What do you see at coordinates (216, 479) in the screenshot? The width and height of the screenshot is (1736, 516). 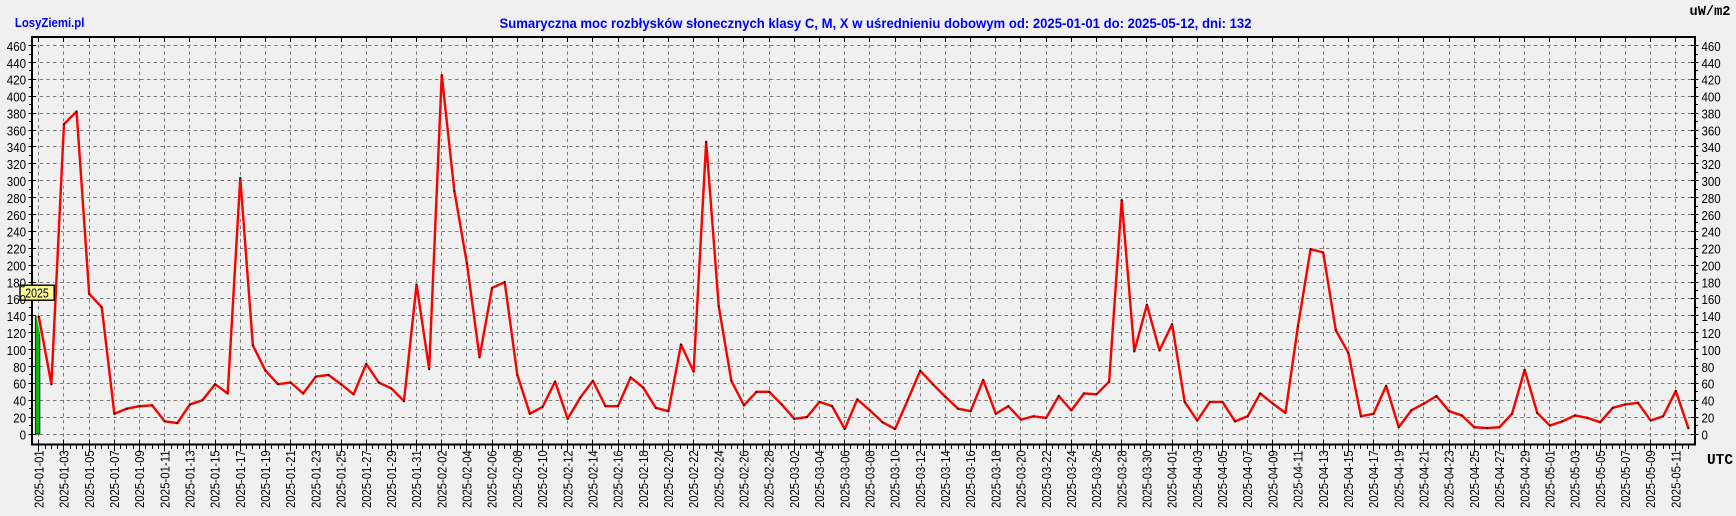 I see `svg-text: 2025-01-15` at bounding box center [216, 479].